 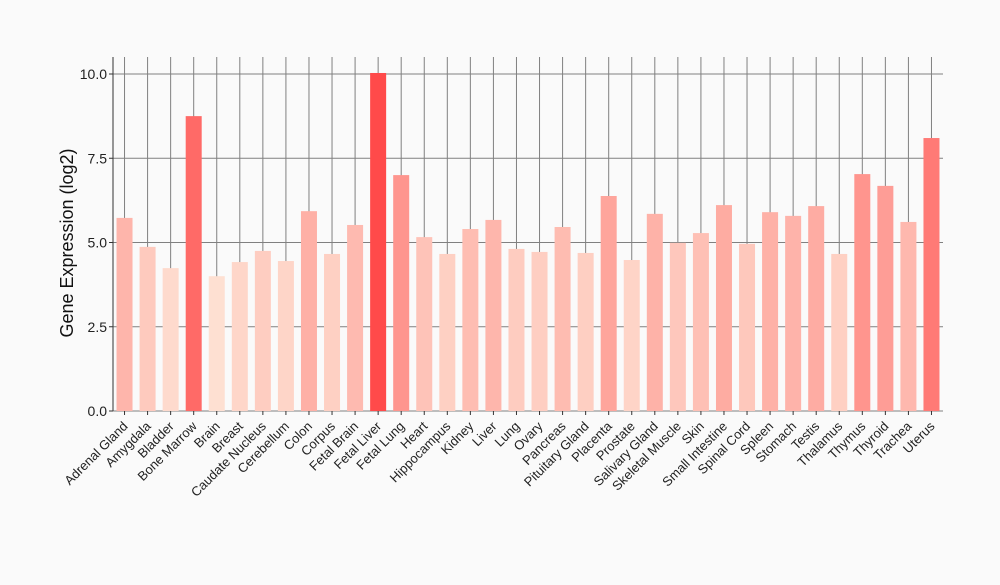 What do you see at coordinates (885, 298) in the screenshot?
I see `bar-thyroid` at bounding box center [885, 298].